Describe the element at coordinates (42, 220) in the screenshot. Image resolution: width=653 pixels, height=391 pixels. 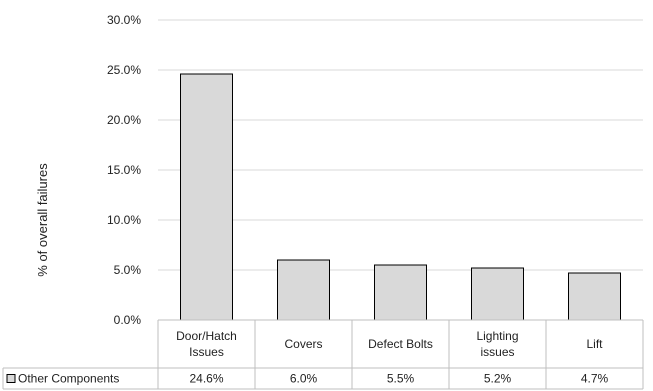
I see `y-axis-label: % of overall failures` at that location.